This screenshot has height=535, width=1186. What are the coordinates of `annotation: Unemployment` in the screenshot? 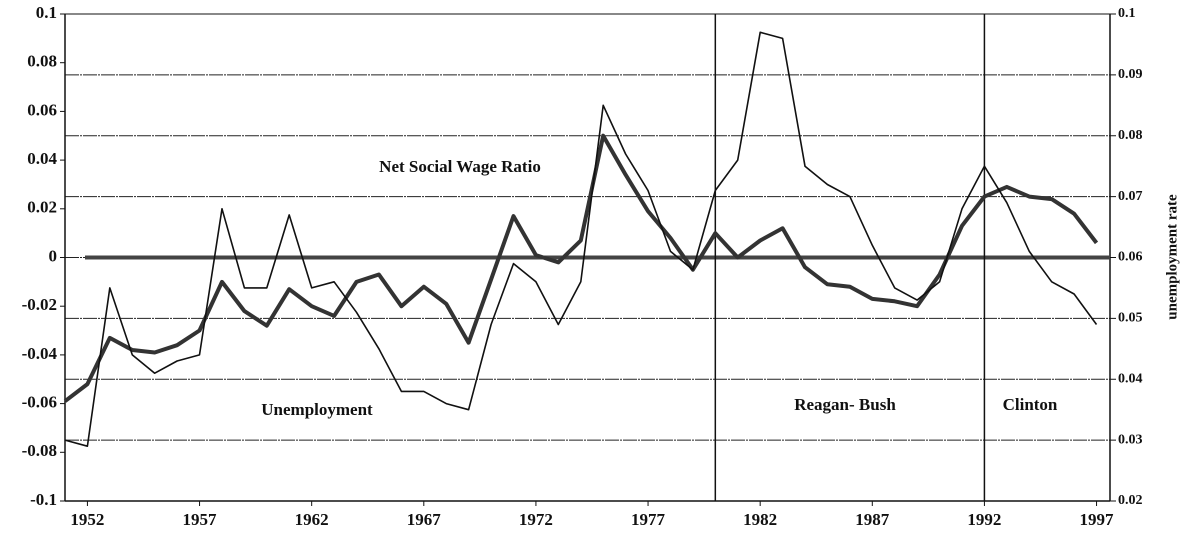 It's located at (317, 409).